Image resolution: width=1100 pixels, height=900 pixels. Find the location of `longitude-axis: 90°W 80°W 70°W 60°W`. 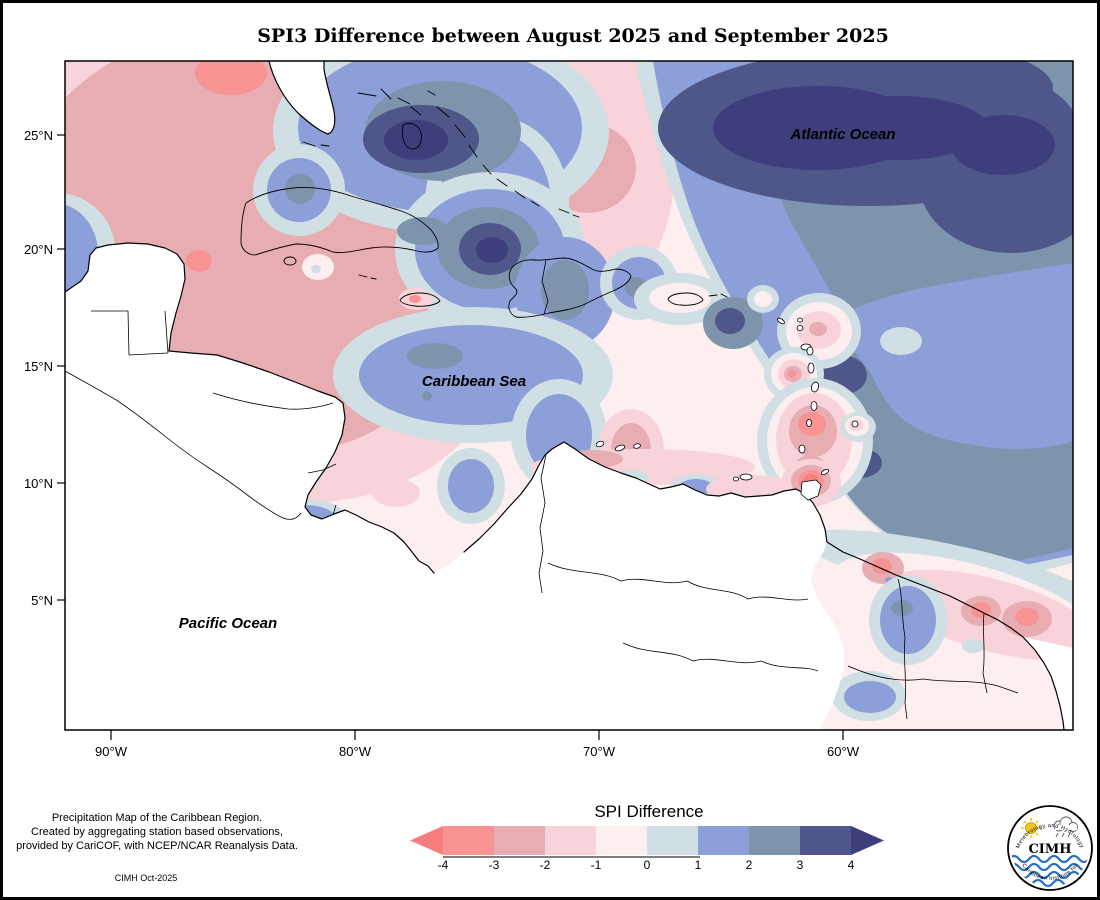

longitude-axis: 90°W 80°W 70°W 60°W is located at coordinates (477, 744).